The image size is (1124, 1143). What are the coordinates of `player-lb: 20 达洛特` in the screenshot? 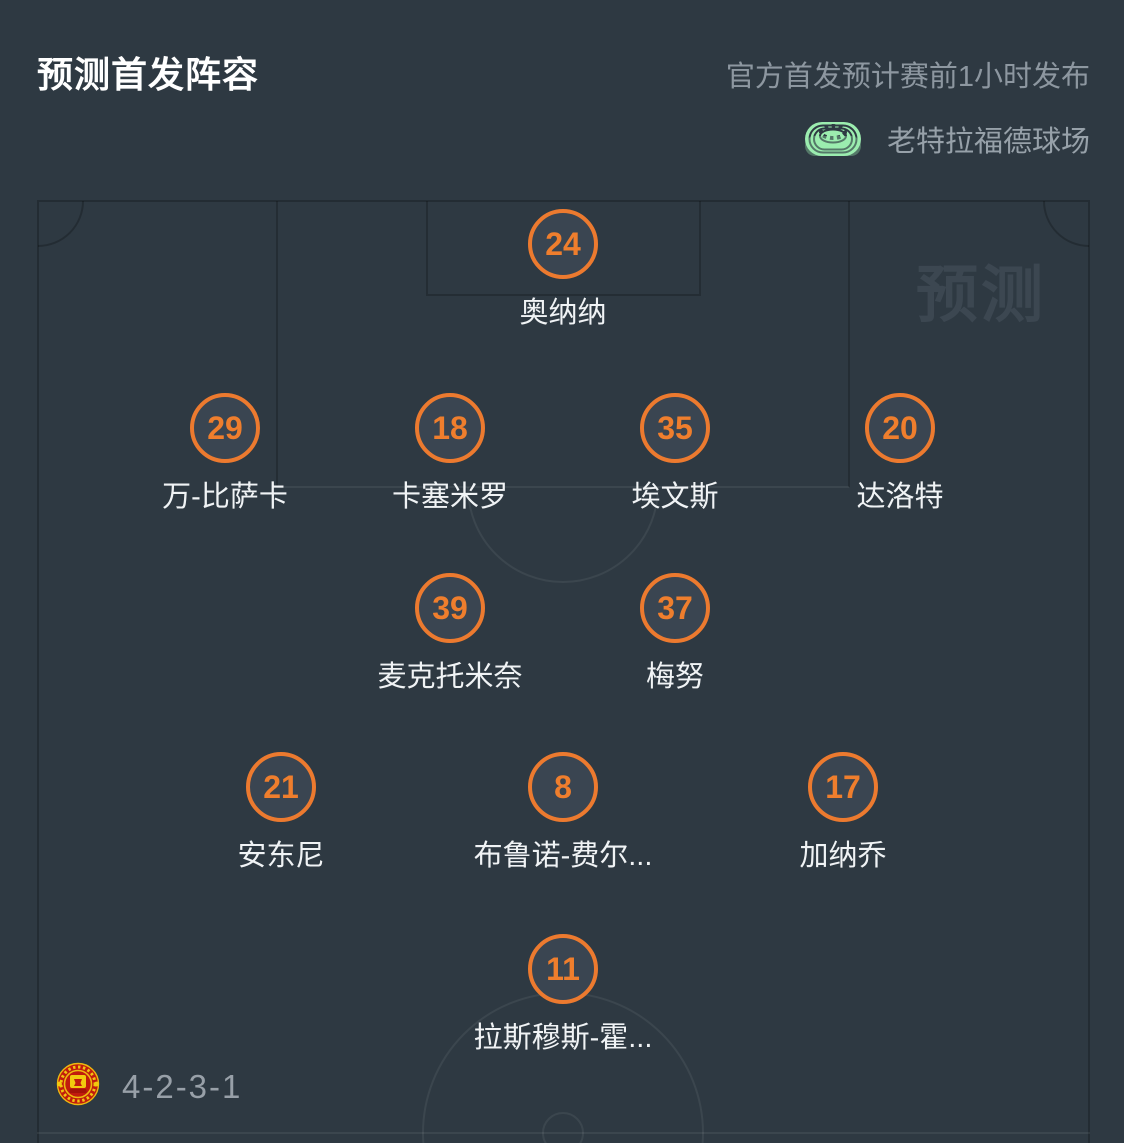 It's located at (900, 454).